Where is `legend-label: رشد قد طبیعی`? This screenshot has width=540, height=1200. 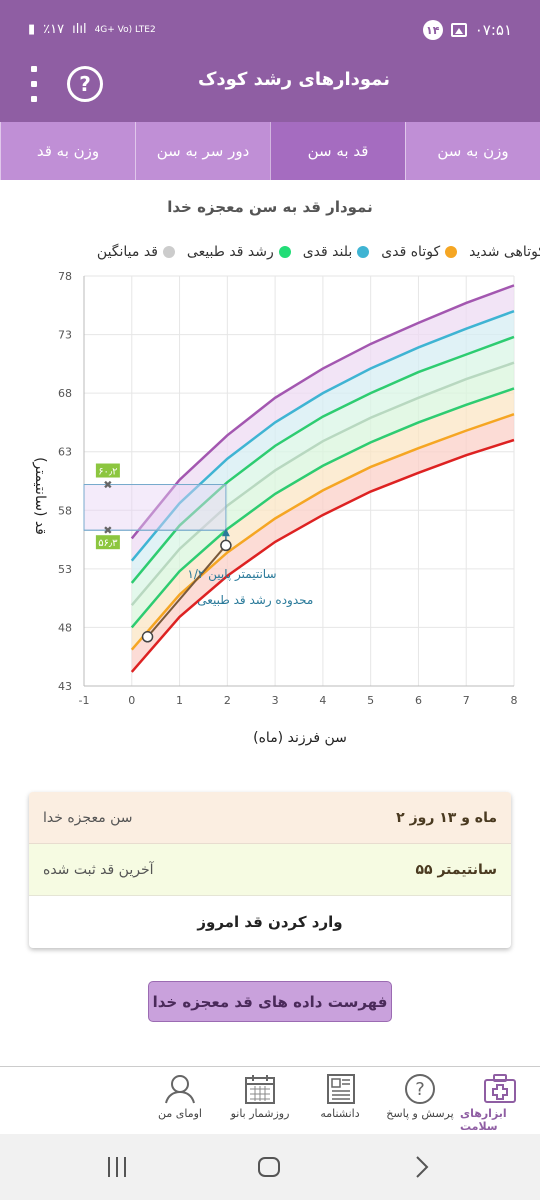
legend-label: رشد قد طبیعی is located at coordinates (230, 252).